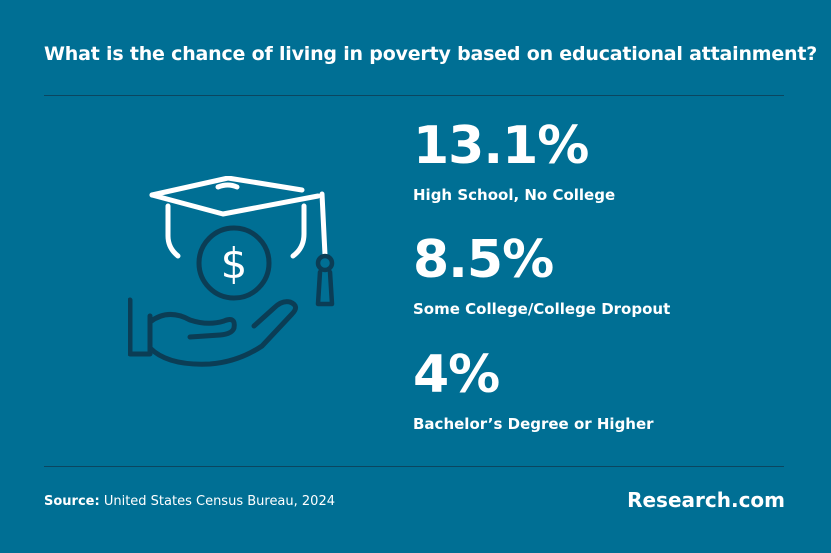 The width and height of the screenshot is (831, 553). Describe the element at coordinates (533, 424) in the screenshot. I see `stat-label: Bachelor’s Degree or Higher` at that location.